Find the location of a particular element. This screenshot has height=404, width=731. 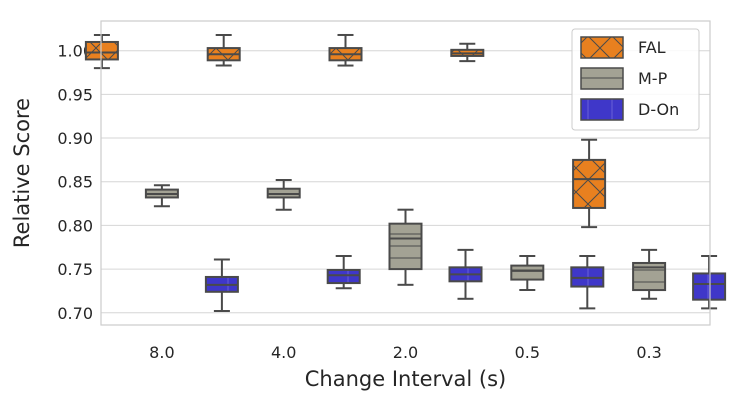

x-tick-label: 0.5 is located at coordinates (527, 352).